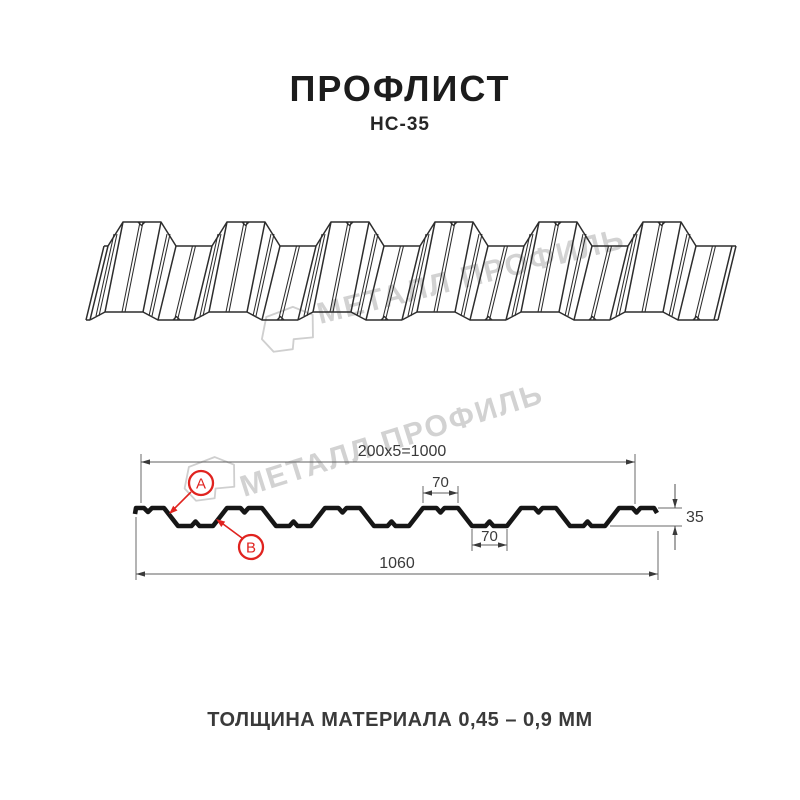  What do you see at coordinates (657, 517) in the screenshot?
I see `dimension-height: 35` at bounding box center [657, 517].